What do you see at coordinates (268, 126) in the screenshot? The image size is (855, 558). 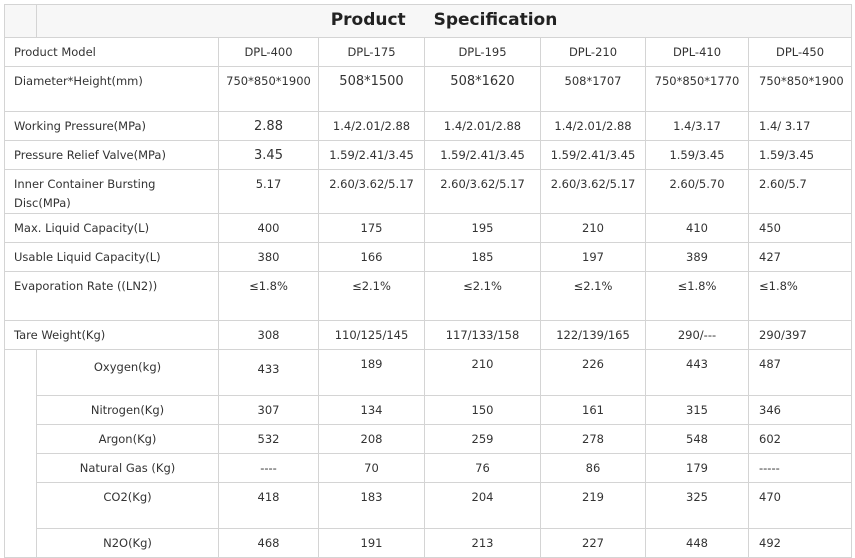 I see `cell-dpl-400: 2.88` at bounding box center [268, 126].